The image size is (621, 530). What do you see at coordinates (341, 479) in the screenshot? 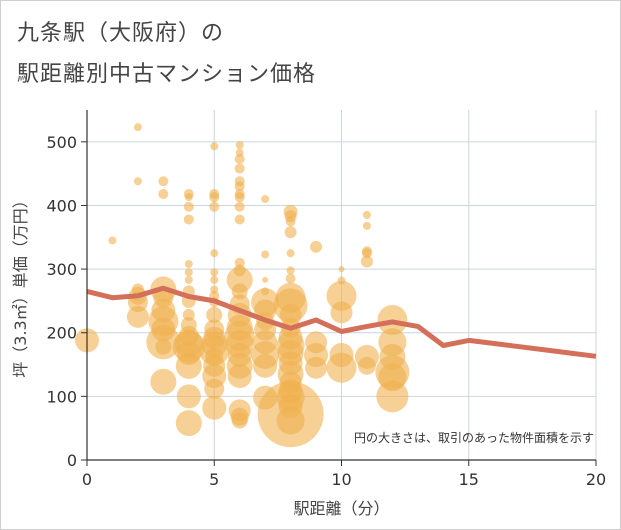
I see `x-tick-label: 10` at bounding box center [341, 479].